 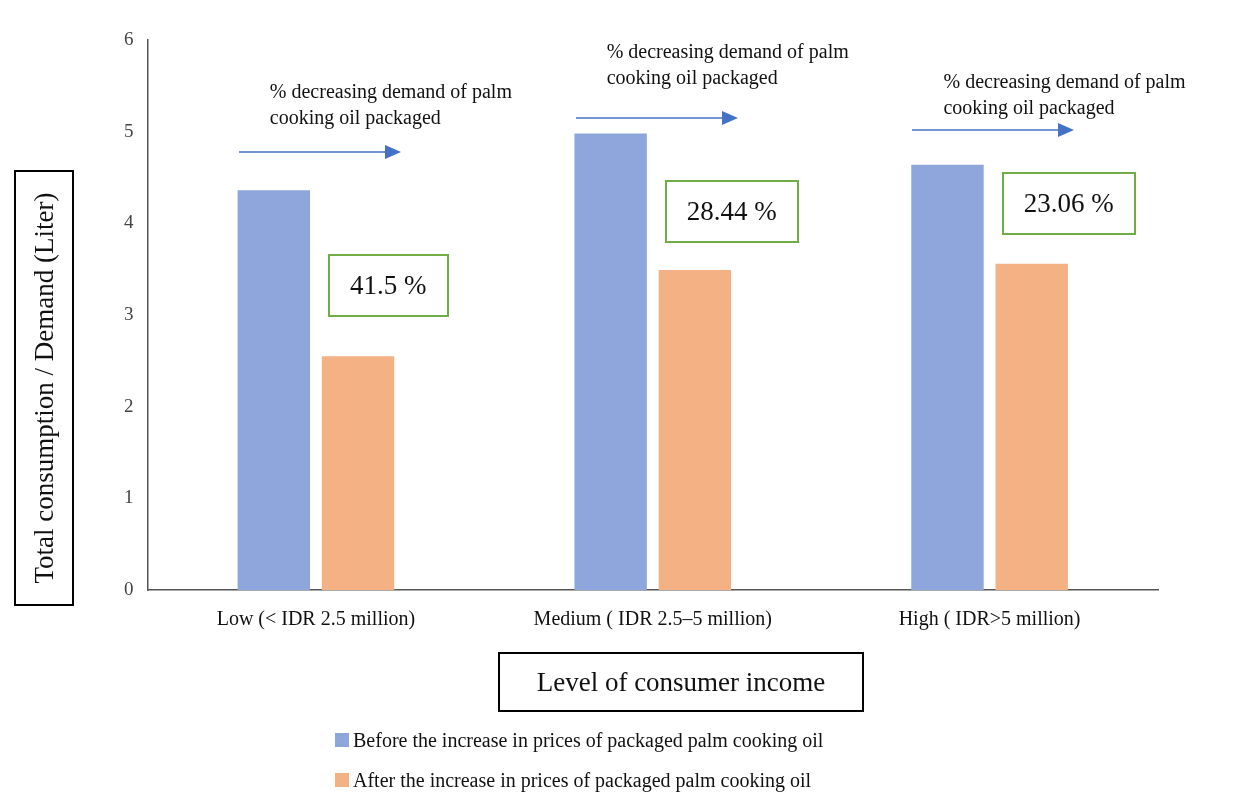 I want to click on x-tick-label: High ( IDR>5 million), so click(x=989, y=619).